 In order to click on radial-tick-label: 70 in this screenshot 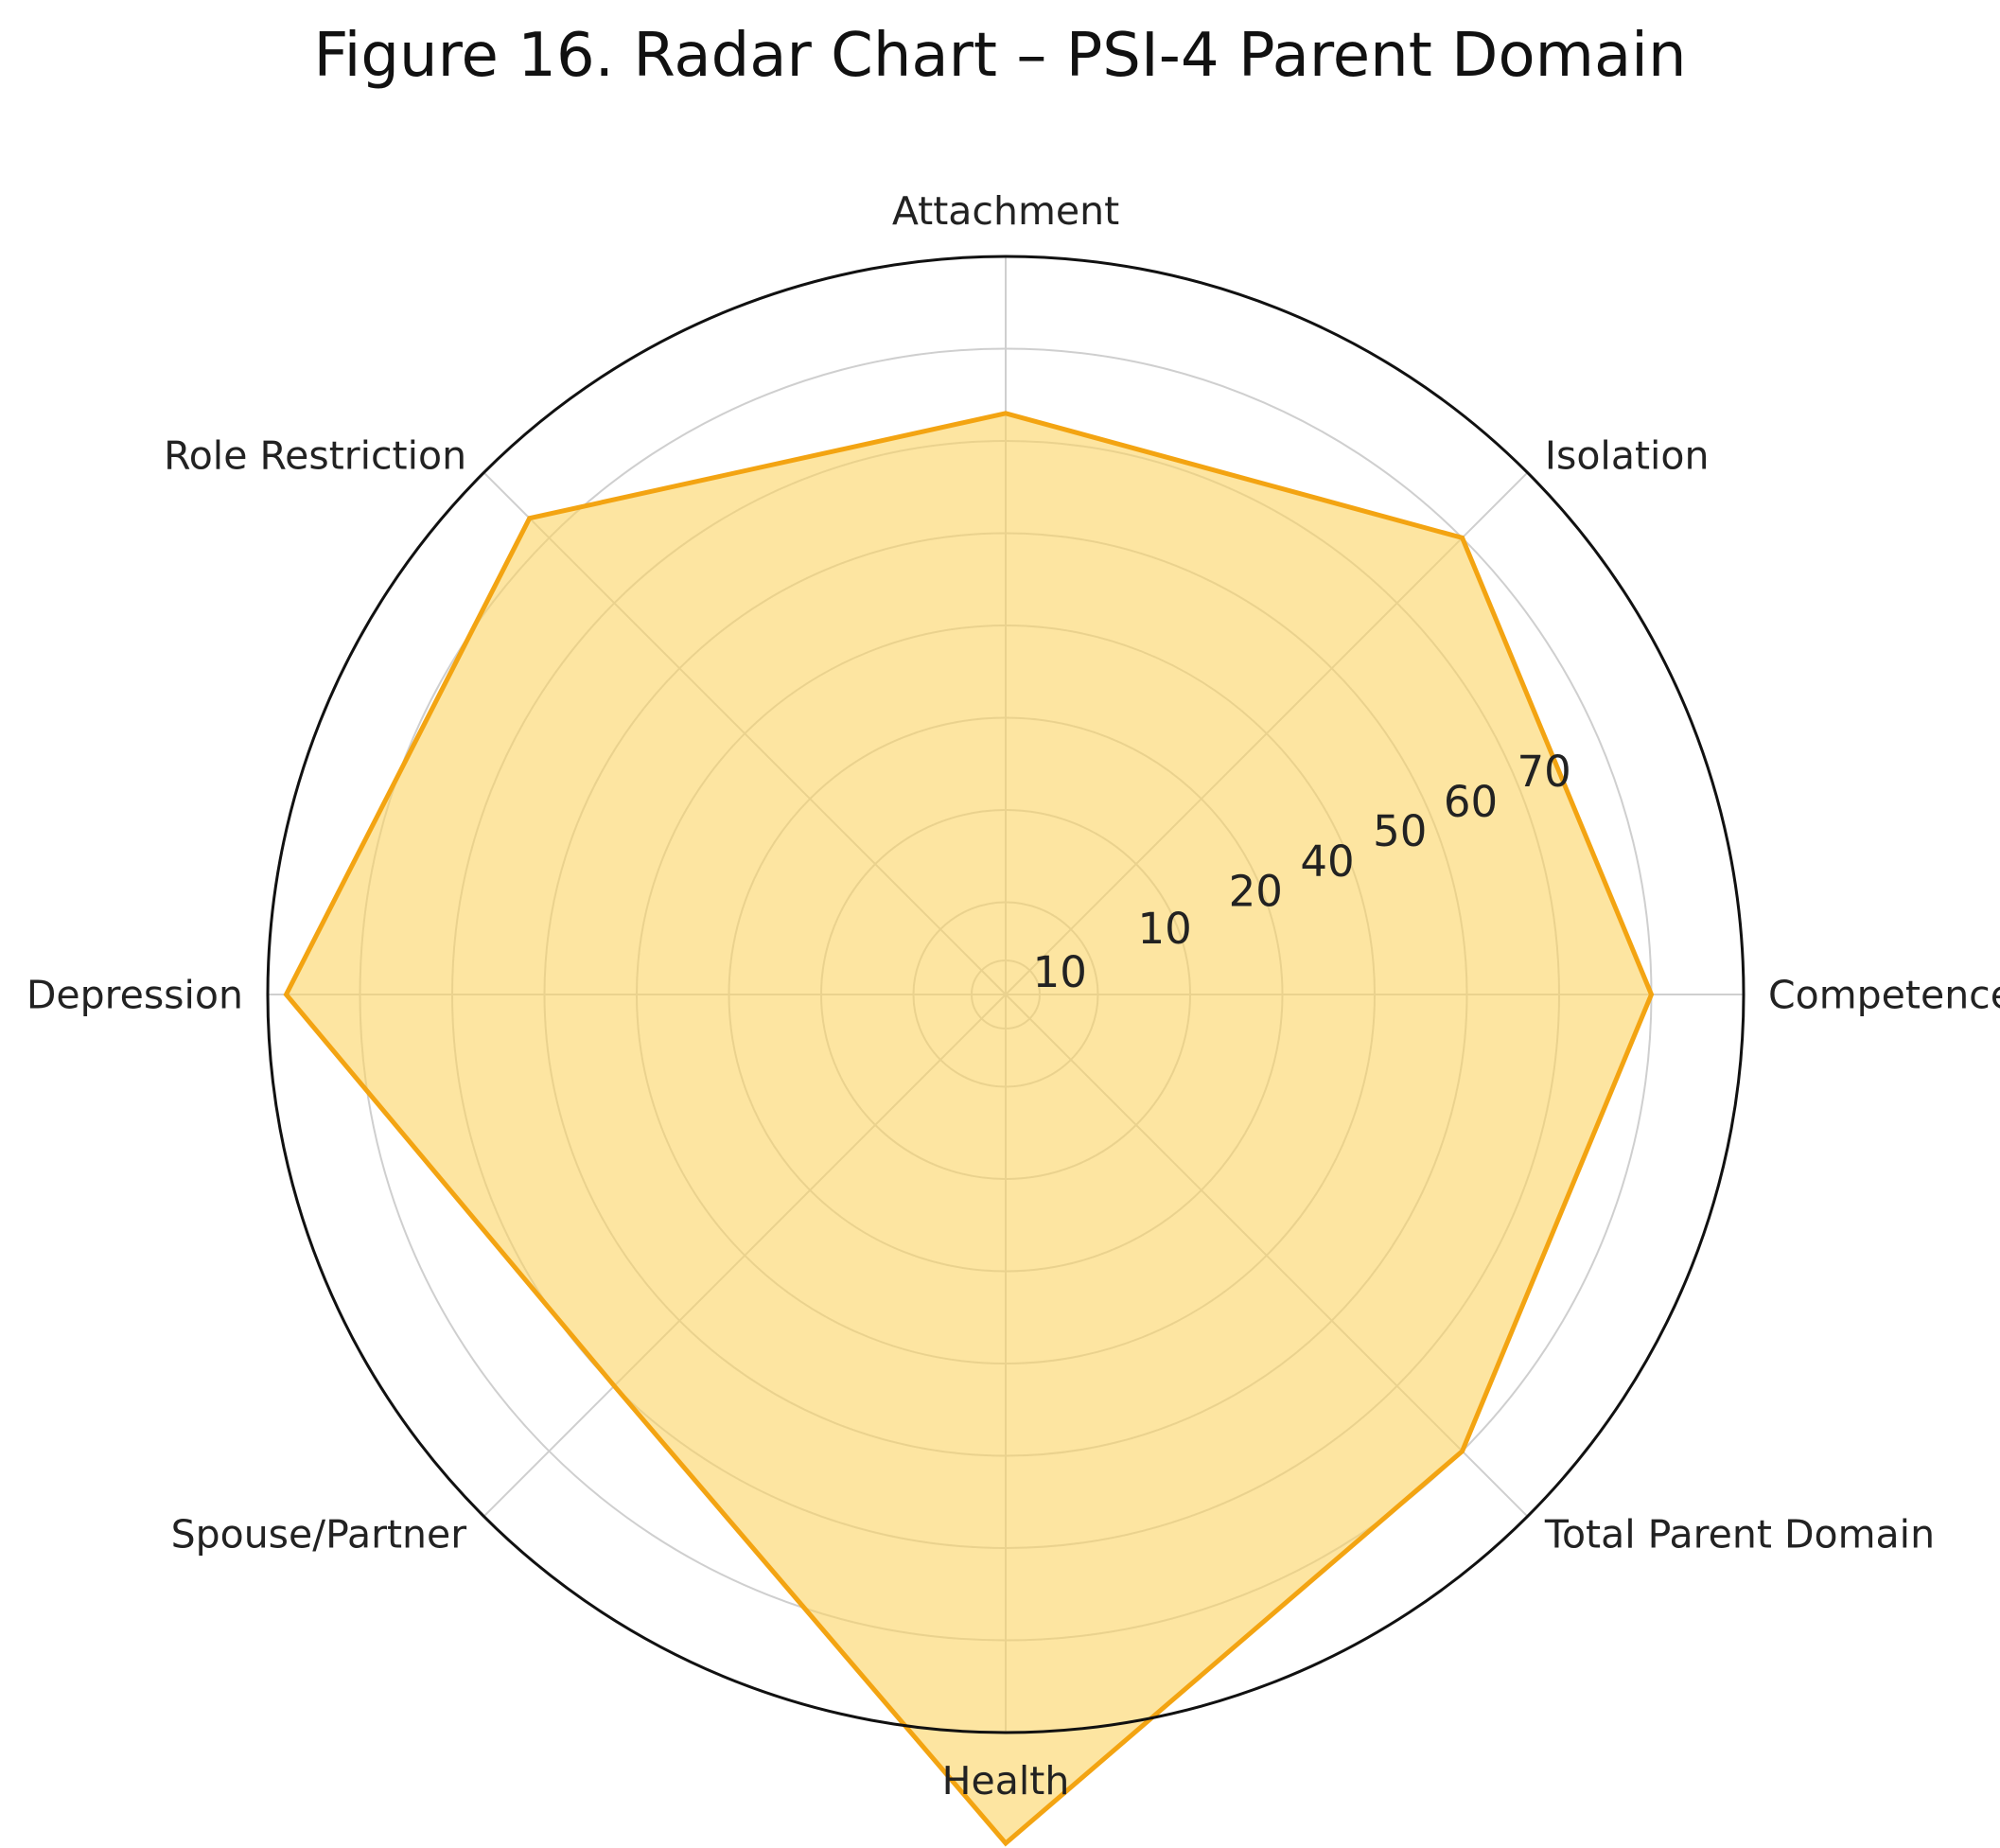, I will do `click(1543, 772)`.